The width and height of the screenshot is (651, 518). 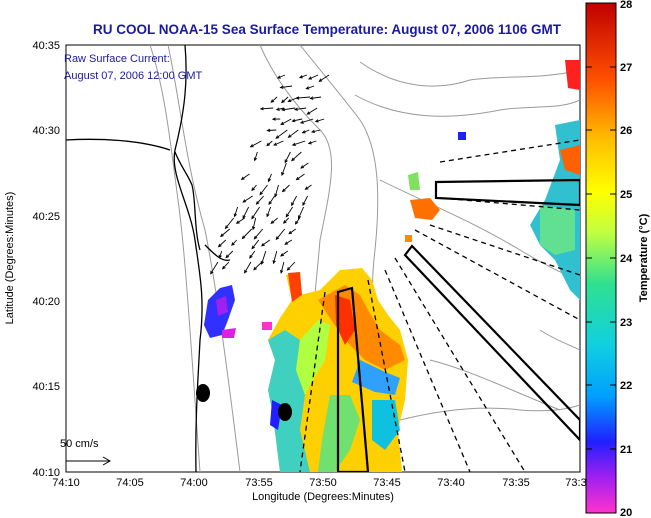 What do you see at coordinates (323, 497) in the screenshot?
I see `x-axis-label: Longitude (Degrees:Minutes)` at bounding box center [323, 497].